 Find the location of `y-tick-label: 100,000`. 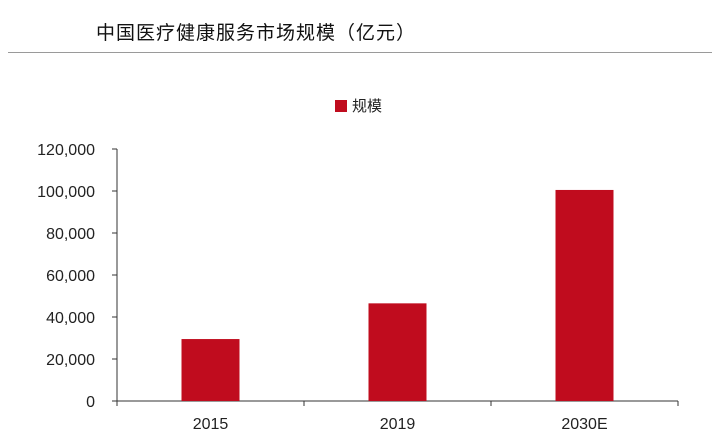

y-tick-label: 100,000 is located at coordinates (66, 192).